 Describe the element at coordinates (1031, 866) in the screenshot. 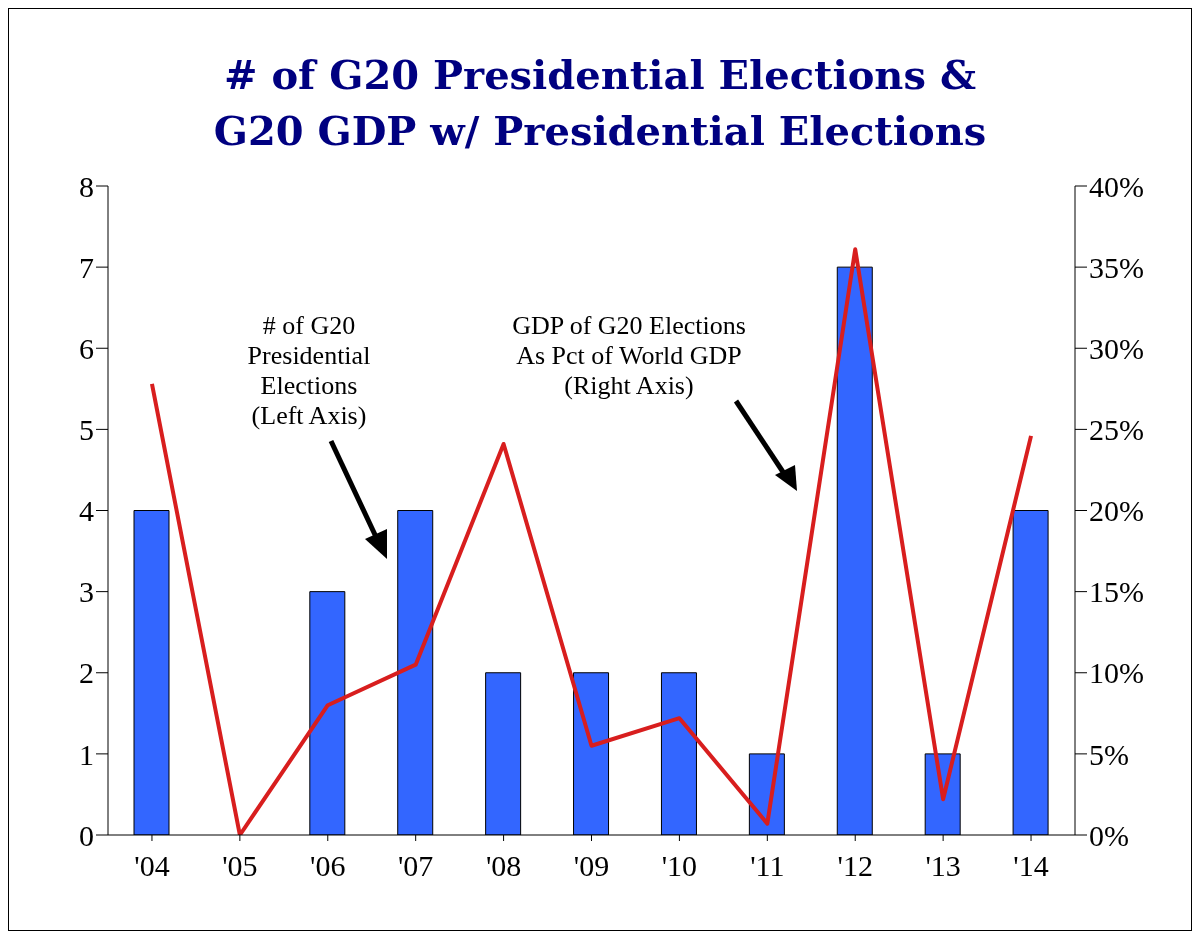

I see `x-tick-label: '14` at that location.